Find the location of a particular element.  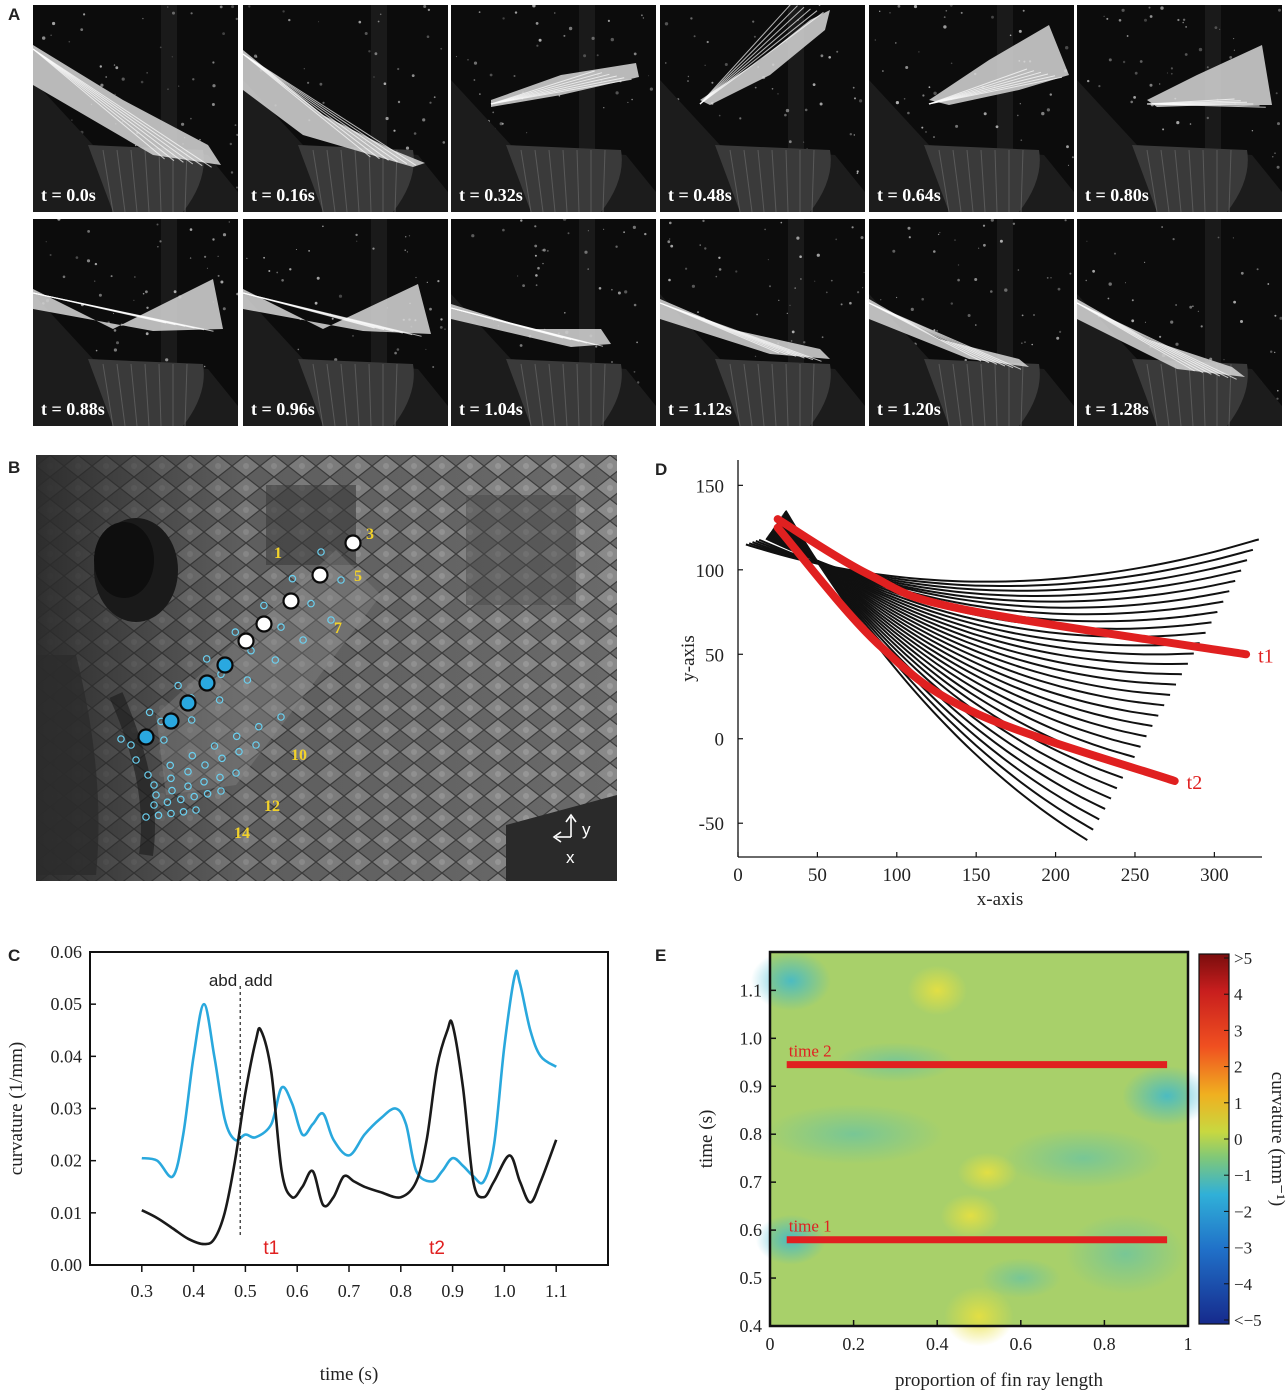

colorbar-tick-label: 4 is located at coordinates (1238, 994).